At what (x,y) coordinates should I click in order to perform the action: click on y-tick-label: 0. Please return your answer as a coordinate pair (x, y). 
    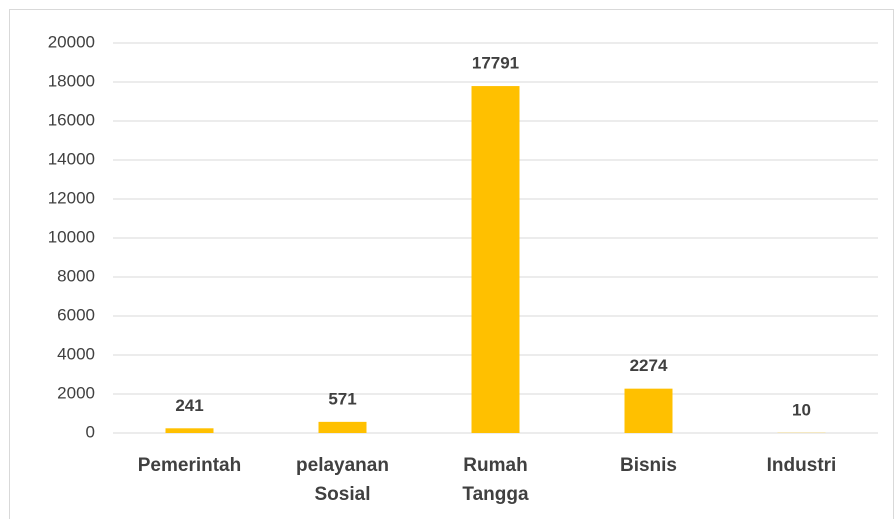
    Looking at the image, I should click on (90, 431).